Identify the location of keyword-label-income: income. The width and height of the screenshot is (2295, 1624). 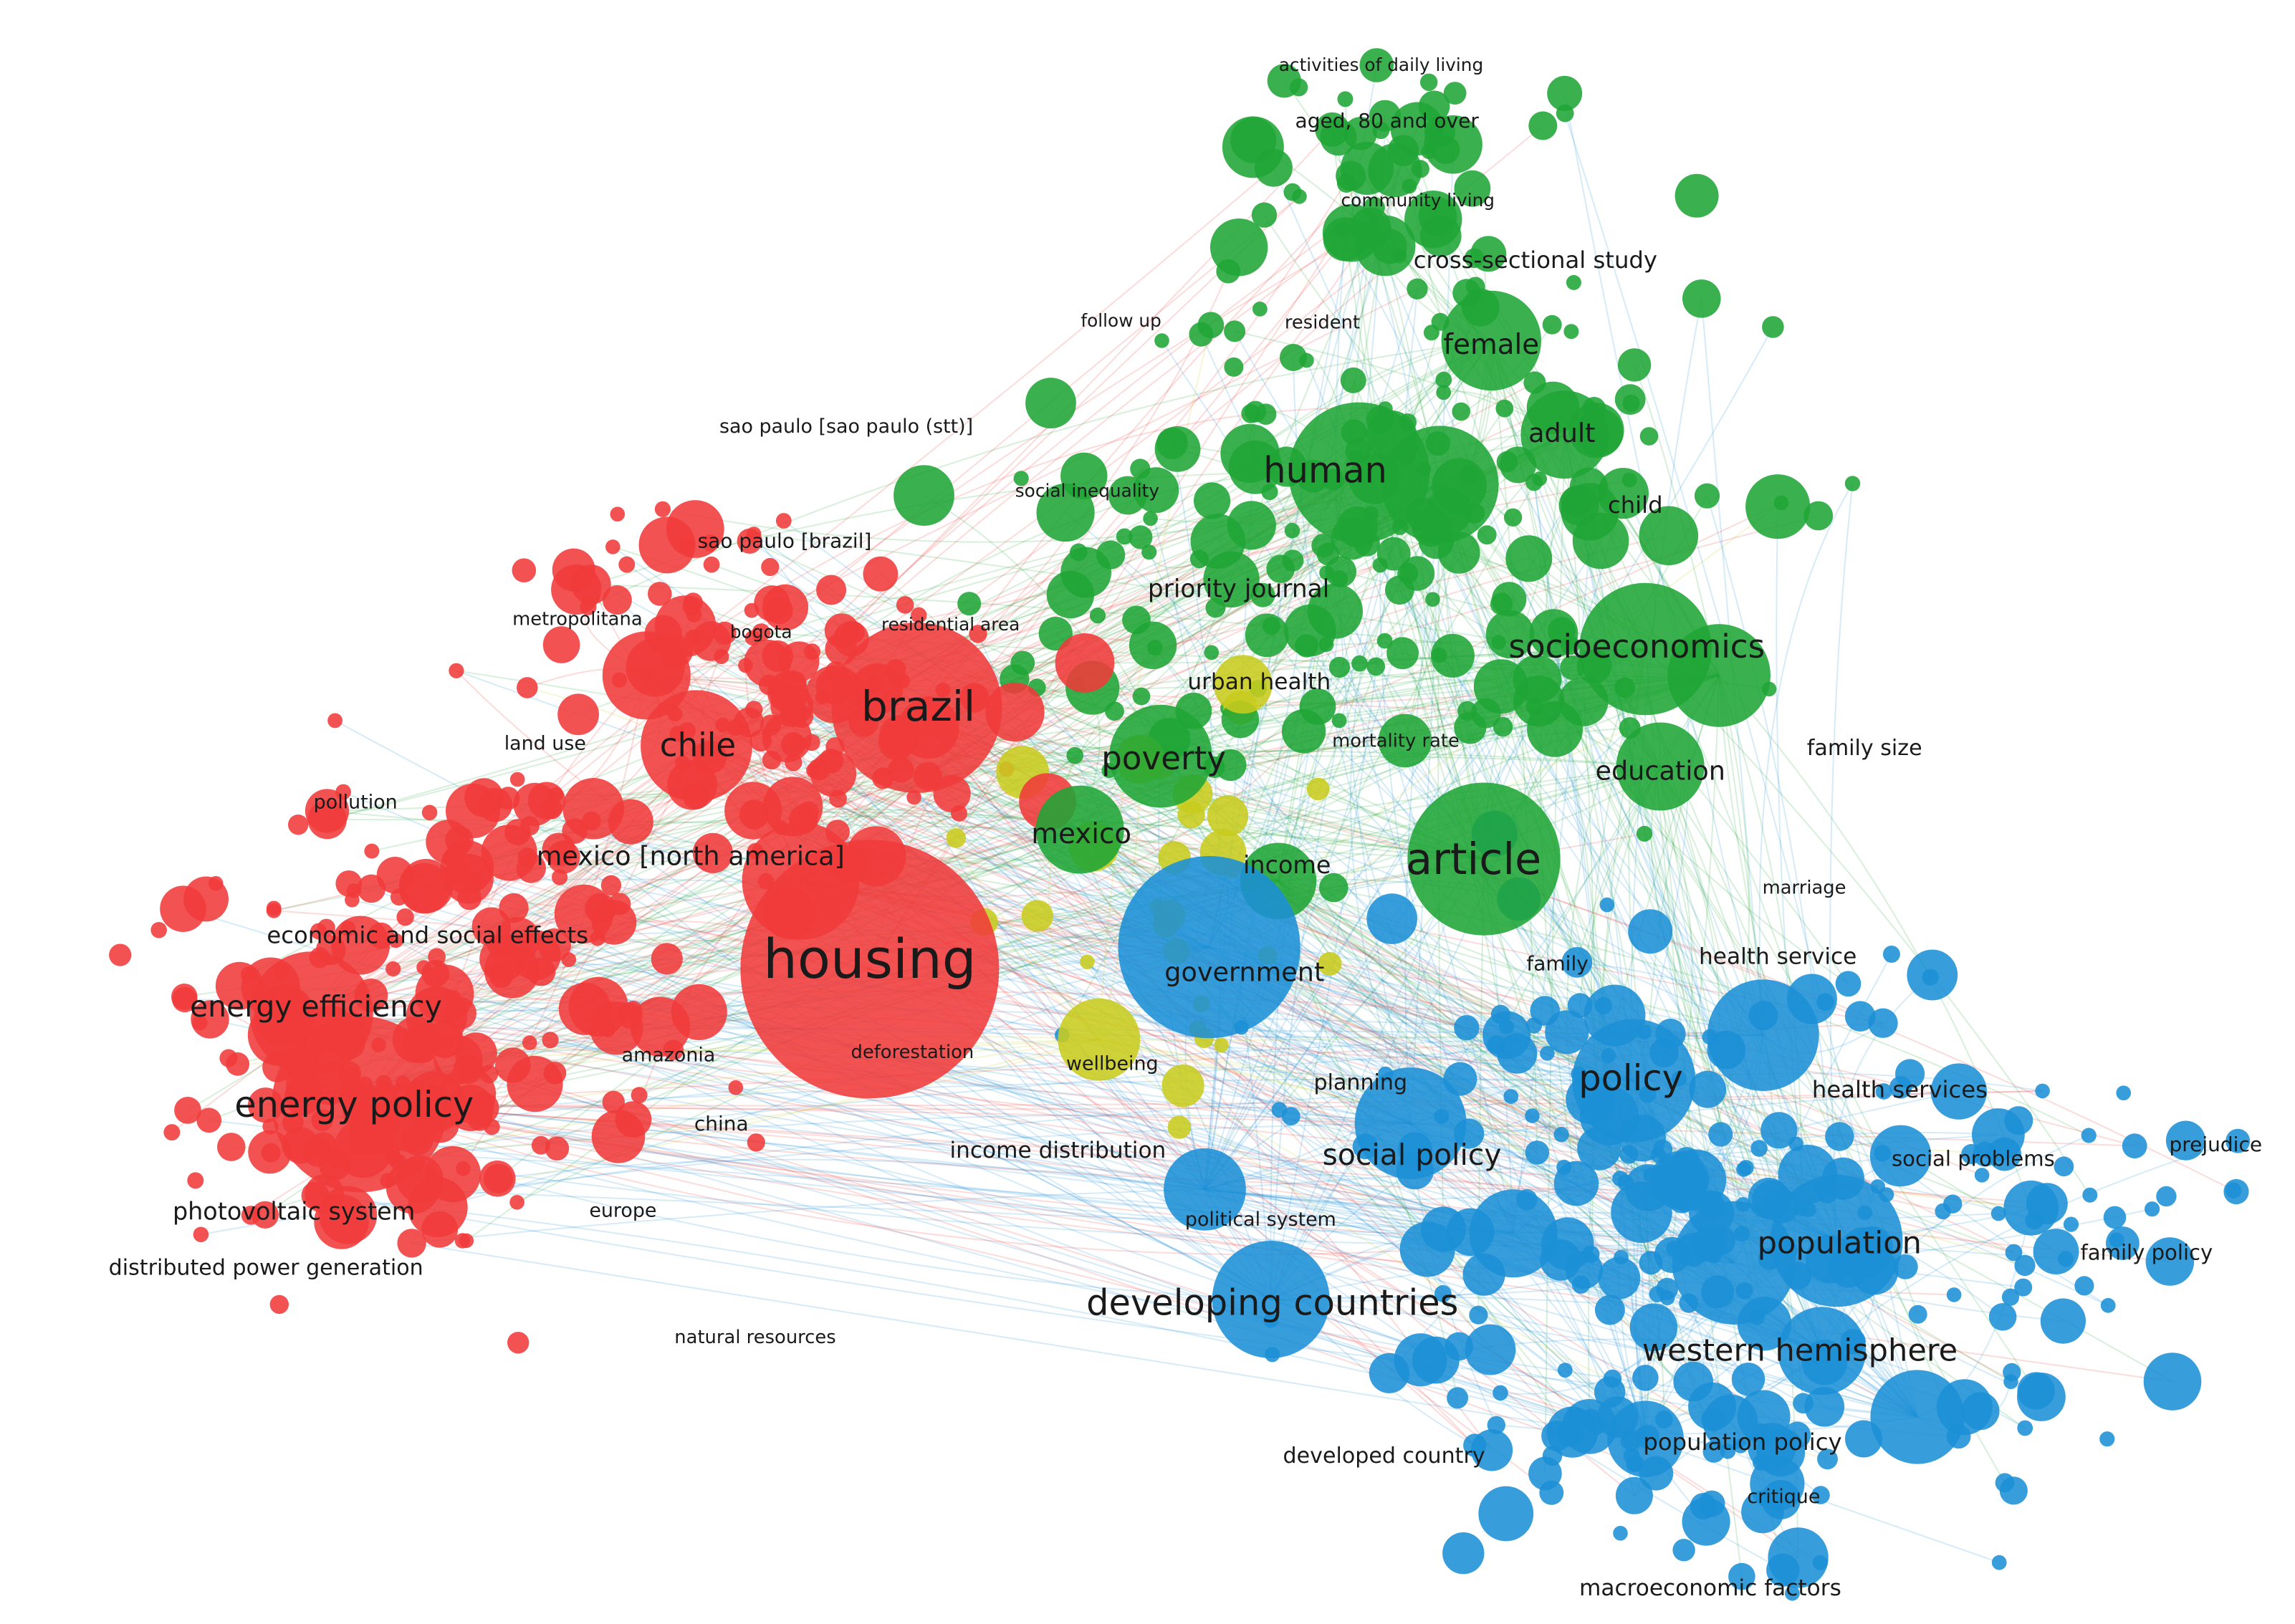
(1287, 865).